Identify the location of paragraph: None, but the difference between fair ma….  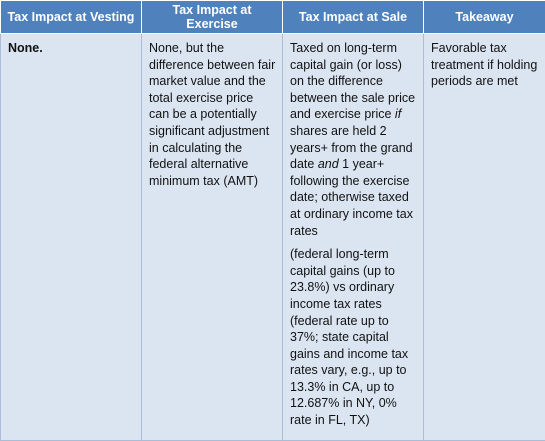
(212, 114).